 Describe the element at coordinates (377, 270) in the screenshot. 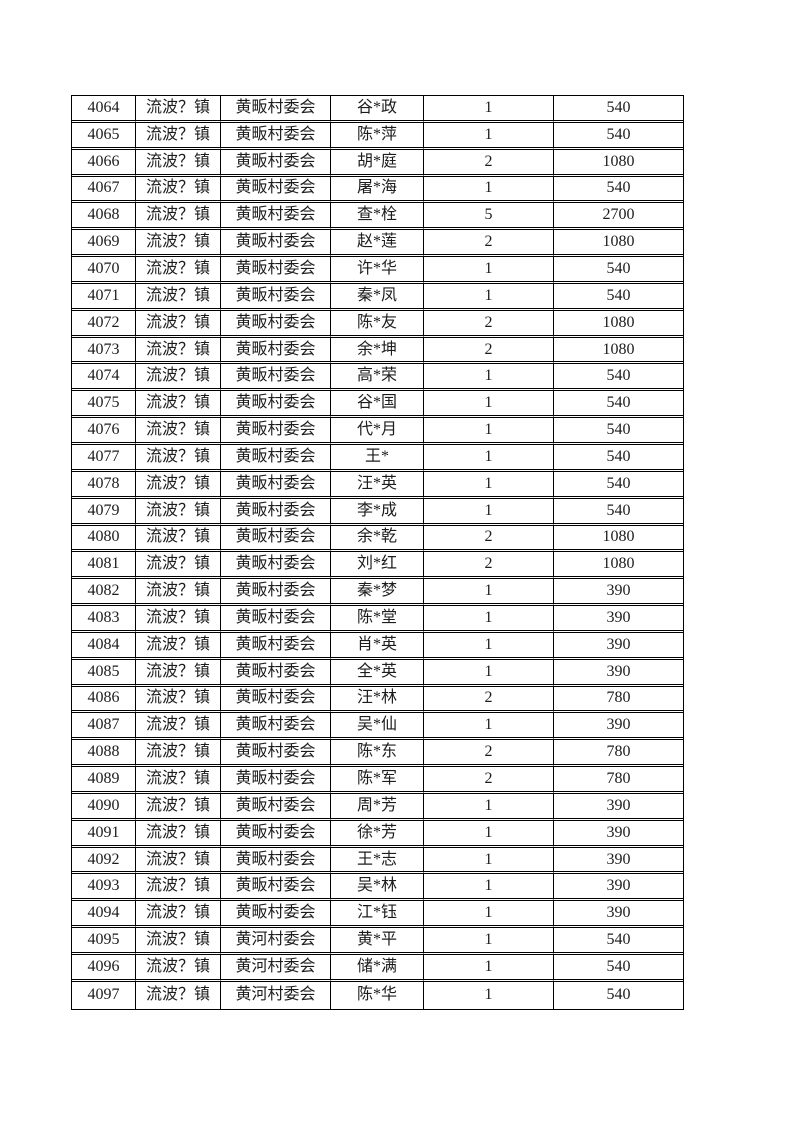

I see `table-row: 4070 流波？镇 黄畈村委会 许*华 1 540` at that location.